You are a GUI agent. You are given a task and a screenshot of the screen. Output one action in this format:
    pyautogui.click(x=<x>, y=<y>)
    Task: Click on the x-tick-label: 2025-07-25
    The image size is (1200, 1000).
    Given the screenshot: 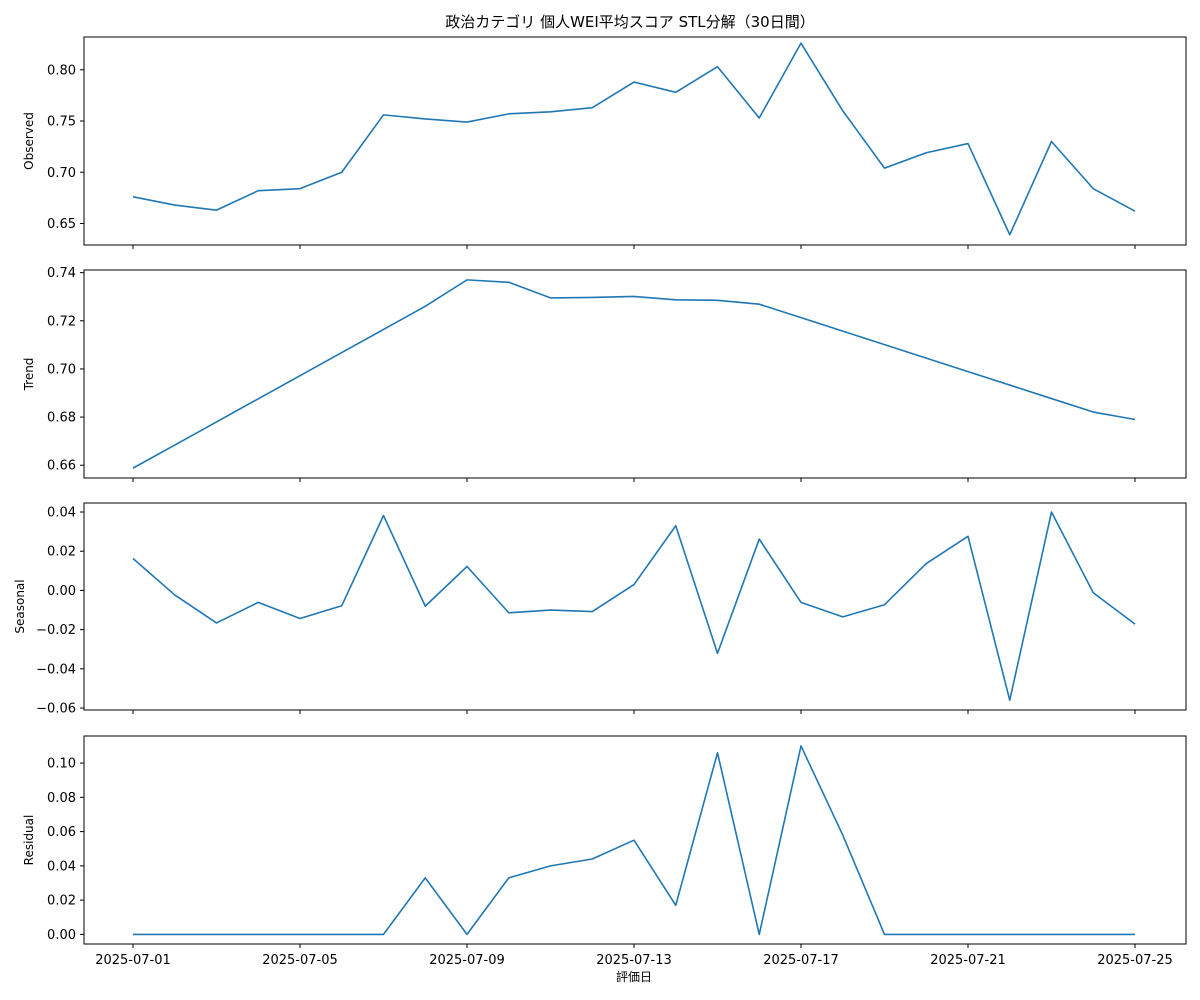 What is the action you would take?
    pyautogui.click(x=1135, y=960)
    